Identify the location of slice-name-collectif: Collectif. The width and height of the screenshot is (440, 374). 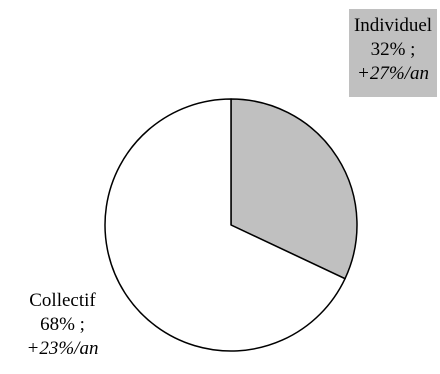
(62, 300).